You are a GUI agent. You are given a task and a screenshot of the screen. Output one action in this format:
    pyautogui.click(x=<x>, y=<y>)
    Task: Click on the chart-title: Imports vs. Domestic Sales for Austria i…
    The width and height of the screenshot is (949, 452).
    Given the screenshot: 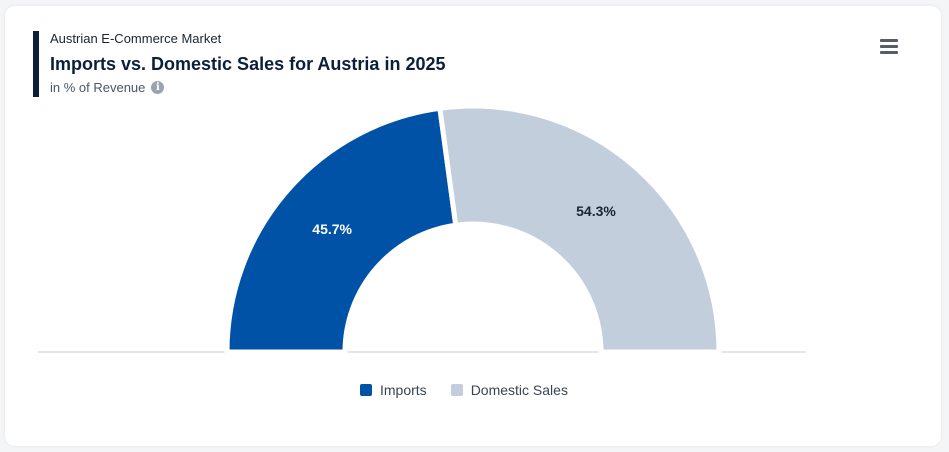 What is the action you would take?
    pyautogui.click(x=248, y=64)
    